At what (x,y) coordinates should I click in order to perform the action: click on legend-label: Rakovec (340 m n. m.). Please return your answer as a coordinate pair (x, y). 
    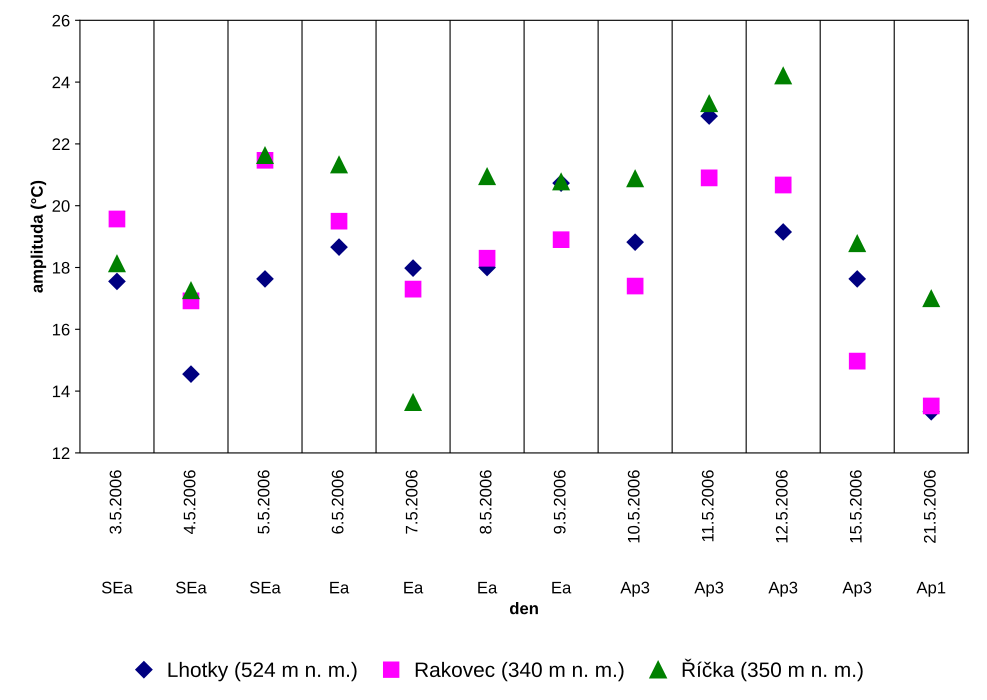
    Looking at the image, I should click on (520, 672).